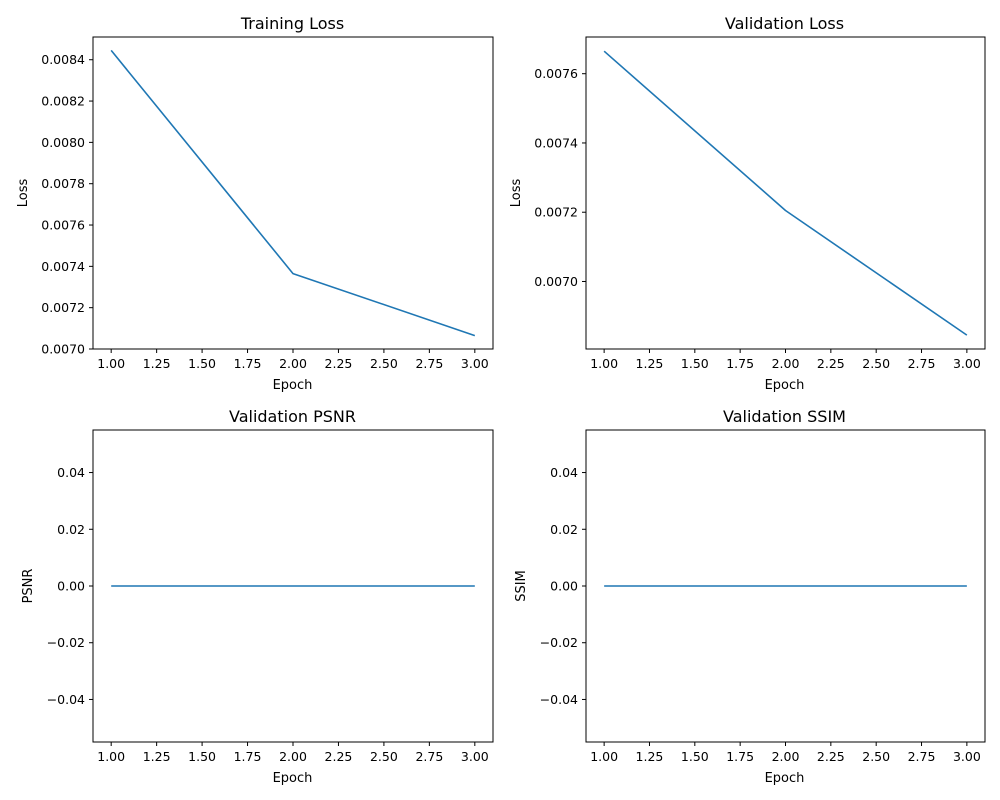  What do you see at coordinates (784, 23) in the screenshot?
I see `chart-title: Validation Loss` at bounding box center [784, 23].